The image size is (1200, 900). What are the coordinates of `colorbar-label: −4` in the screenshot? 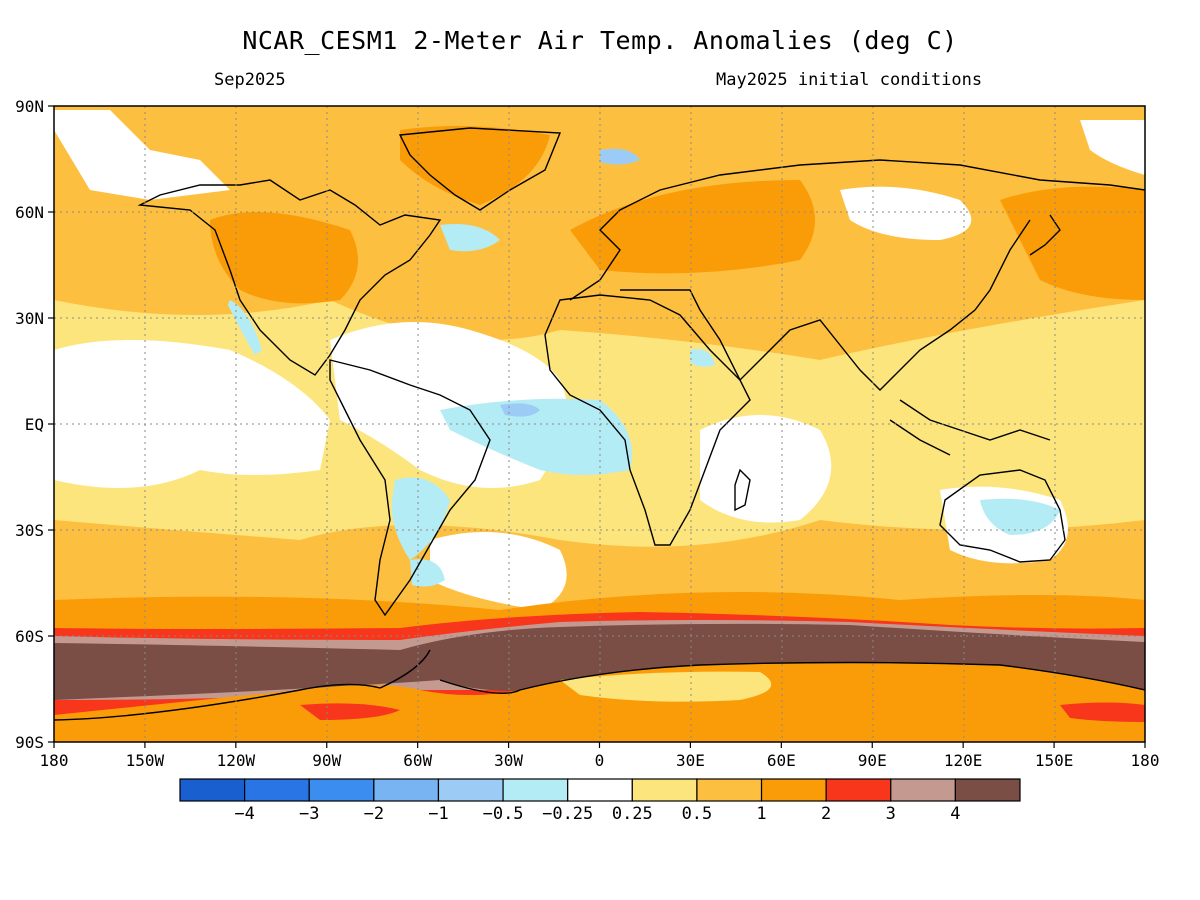 It's located at (244, 814).